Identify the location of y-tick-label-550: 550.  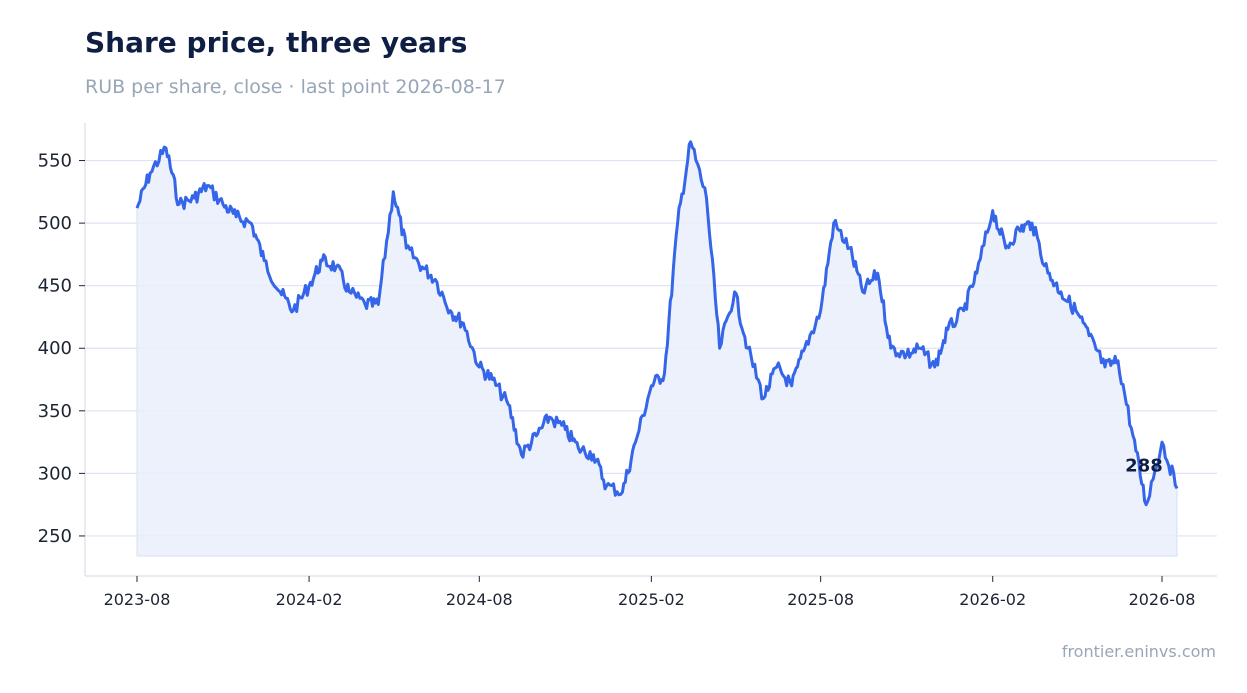
(55, 161).